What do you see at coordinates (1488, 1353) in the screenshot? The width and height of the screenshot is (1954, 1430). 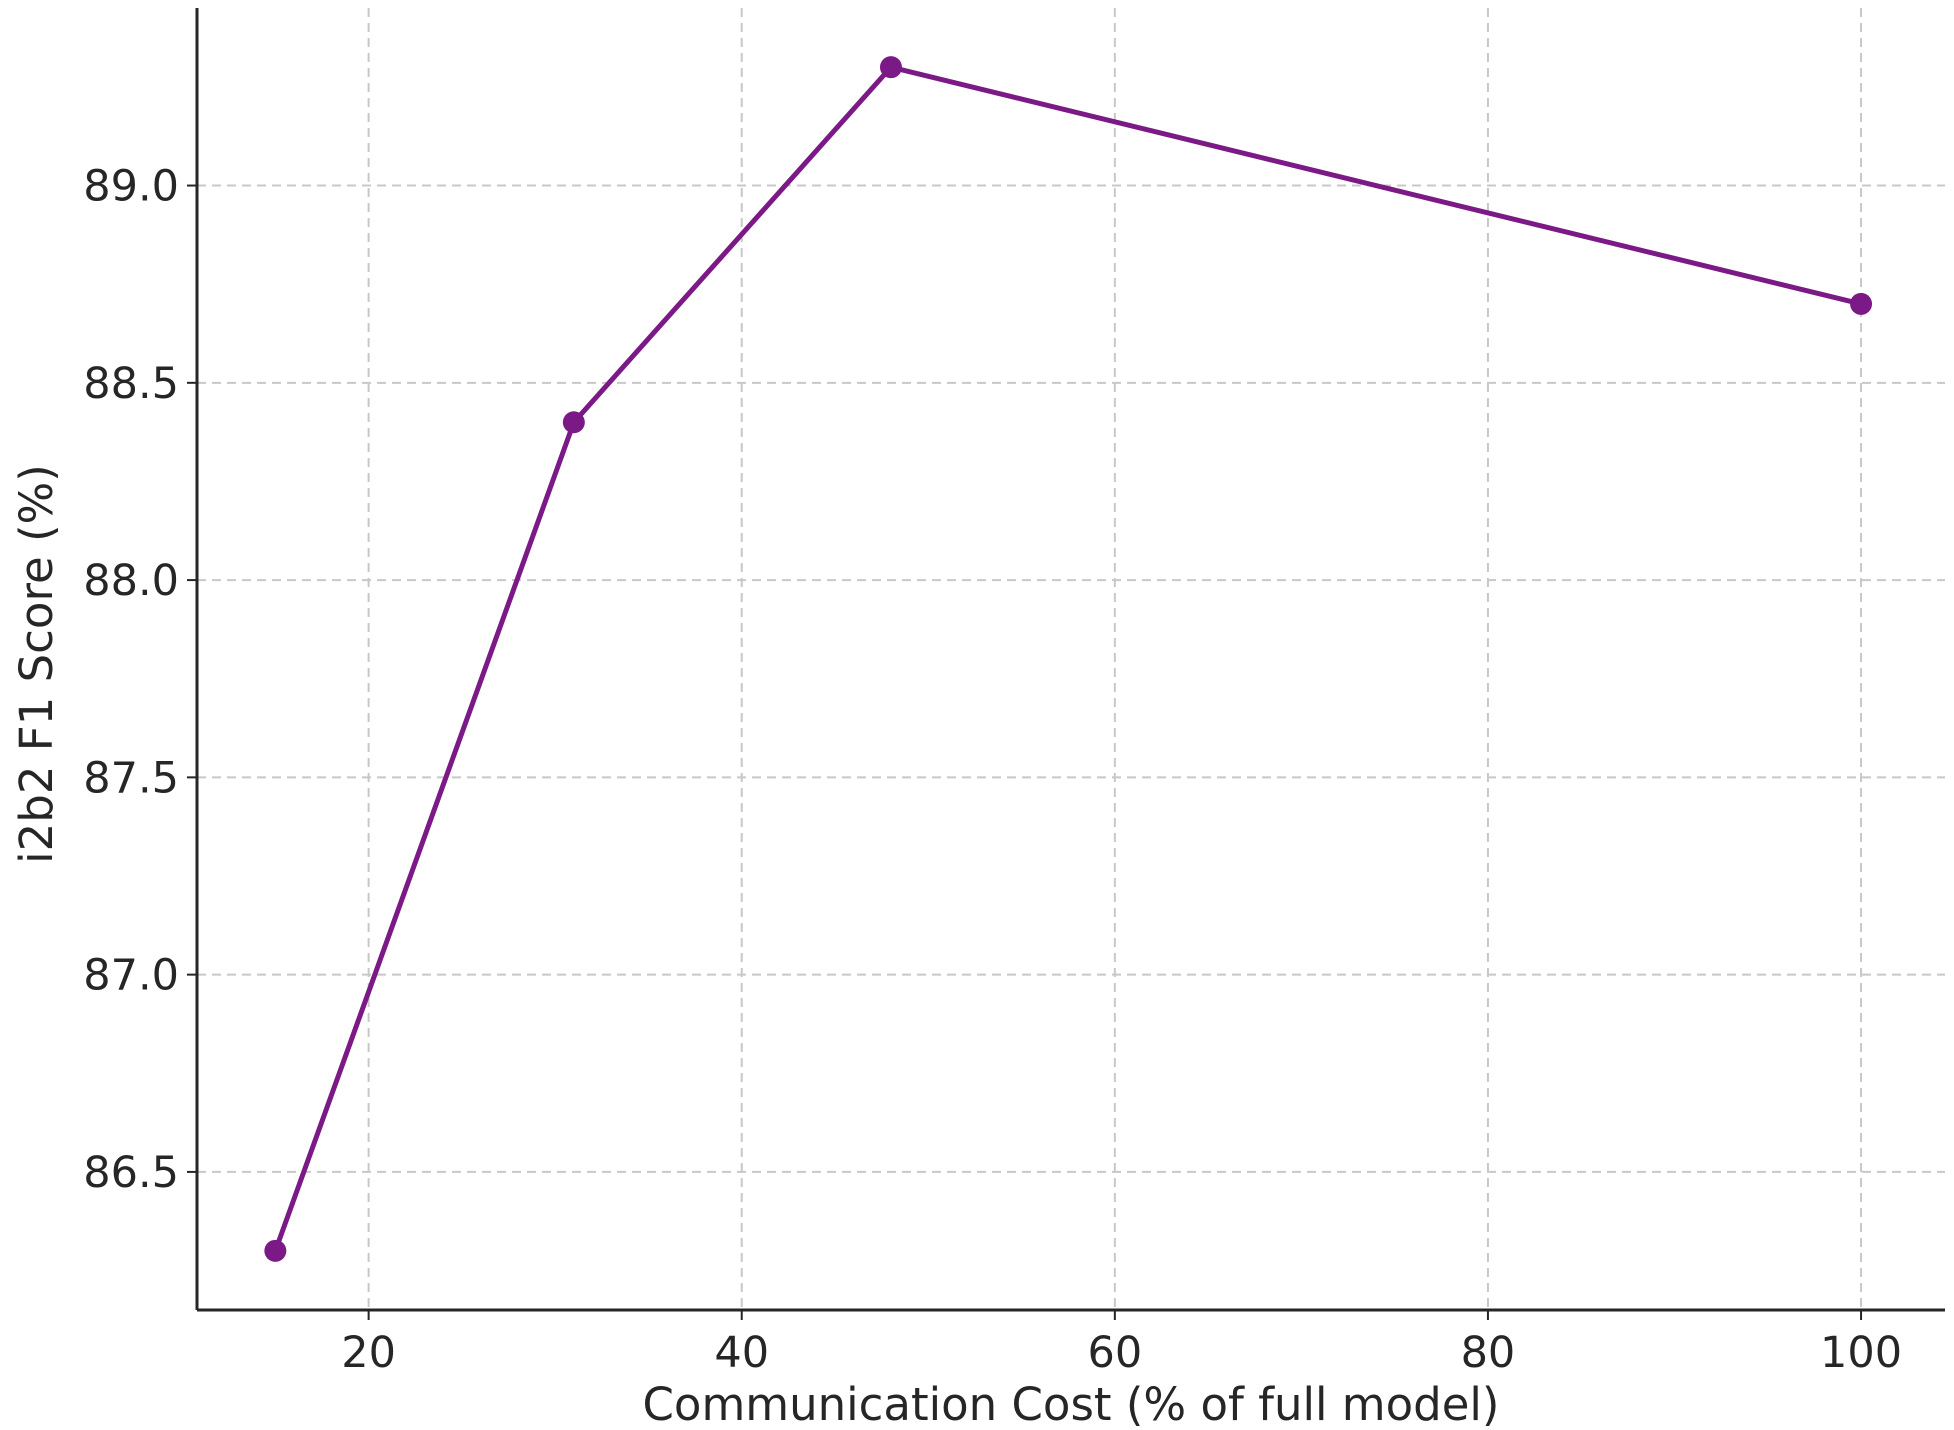 I see `x-tick-label: 80` at bounding box center [1488, 1353].